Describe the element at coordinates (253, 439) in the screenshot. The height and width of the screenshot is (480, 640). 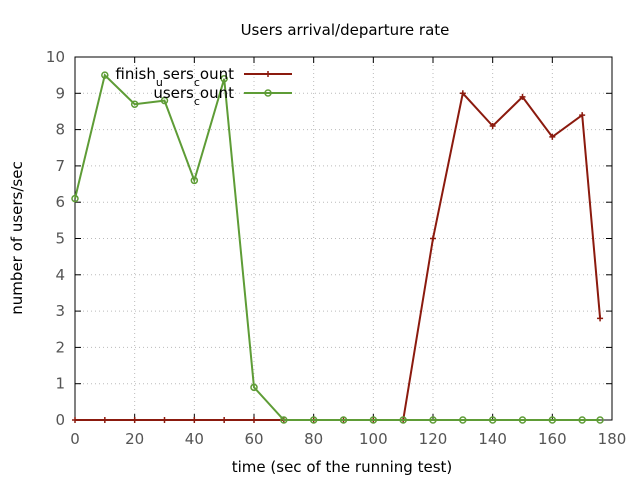
I see `x-tick-label: 60` at that location.